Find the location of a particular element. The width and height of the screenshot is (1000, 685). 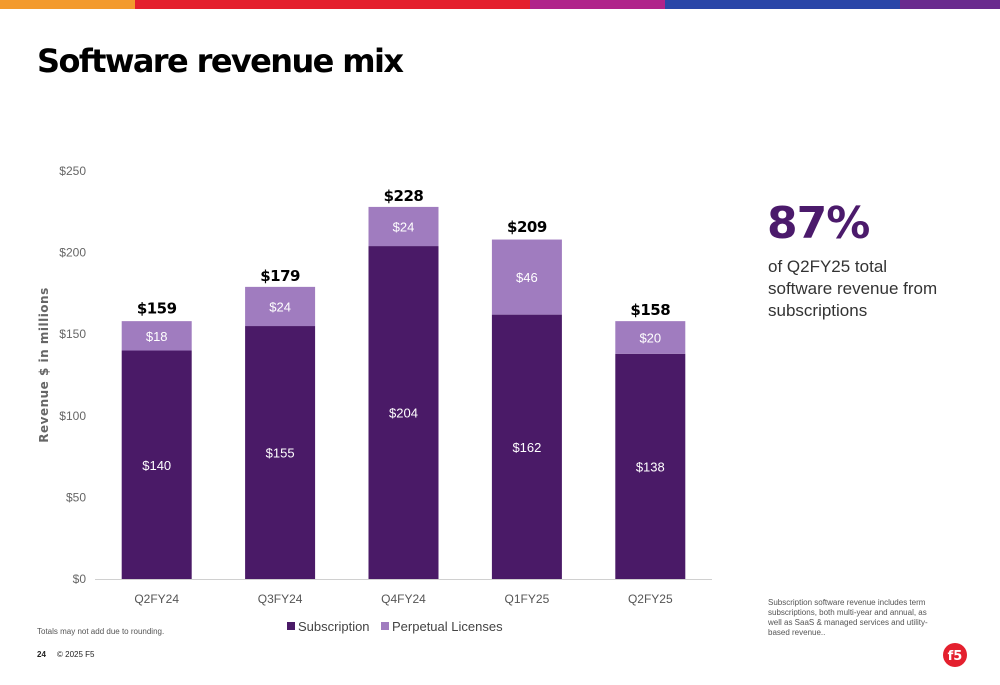

bar-data-label: $204 is located at coordinates (403, 413).